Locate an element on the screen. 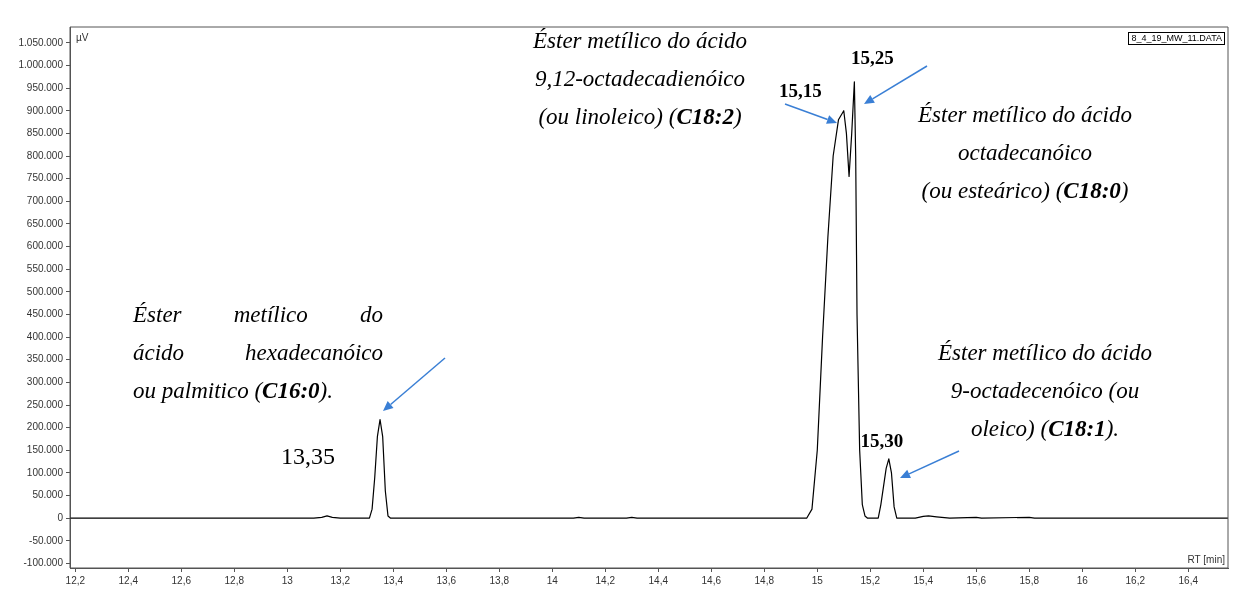 The height and width of the screenshot is (592, 1245). y-tick-label: 550.000 is located at coordinates (45, 268).